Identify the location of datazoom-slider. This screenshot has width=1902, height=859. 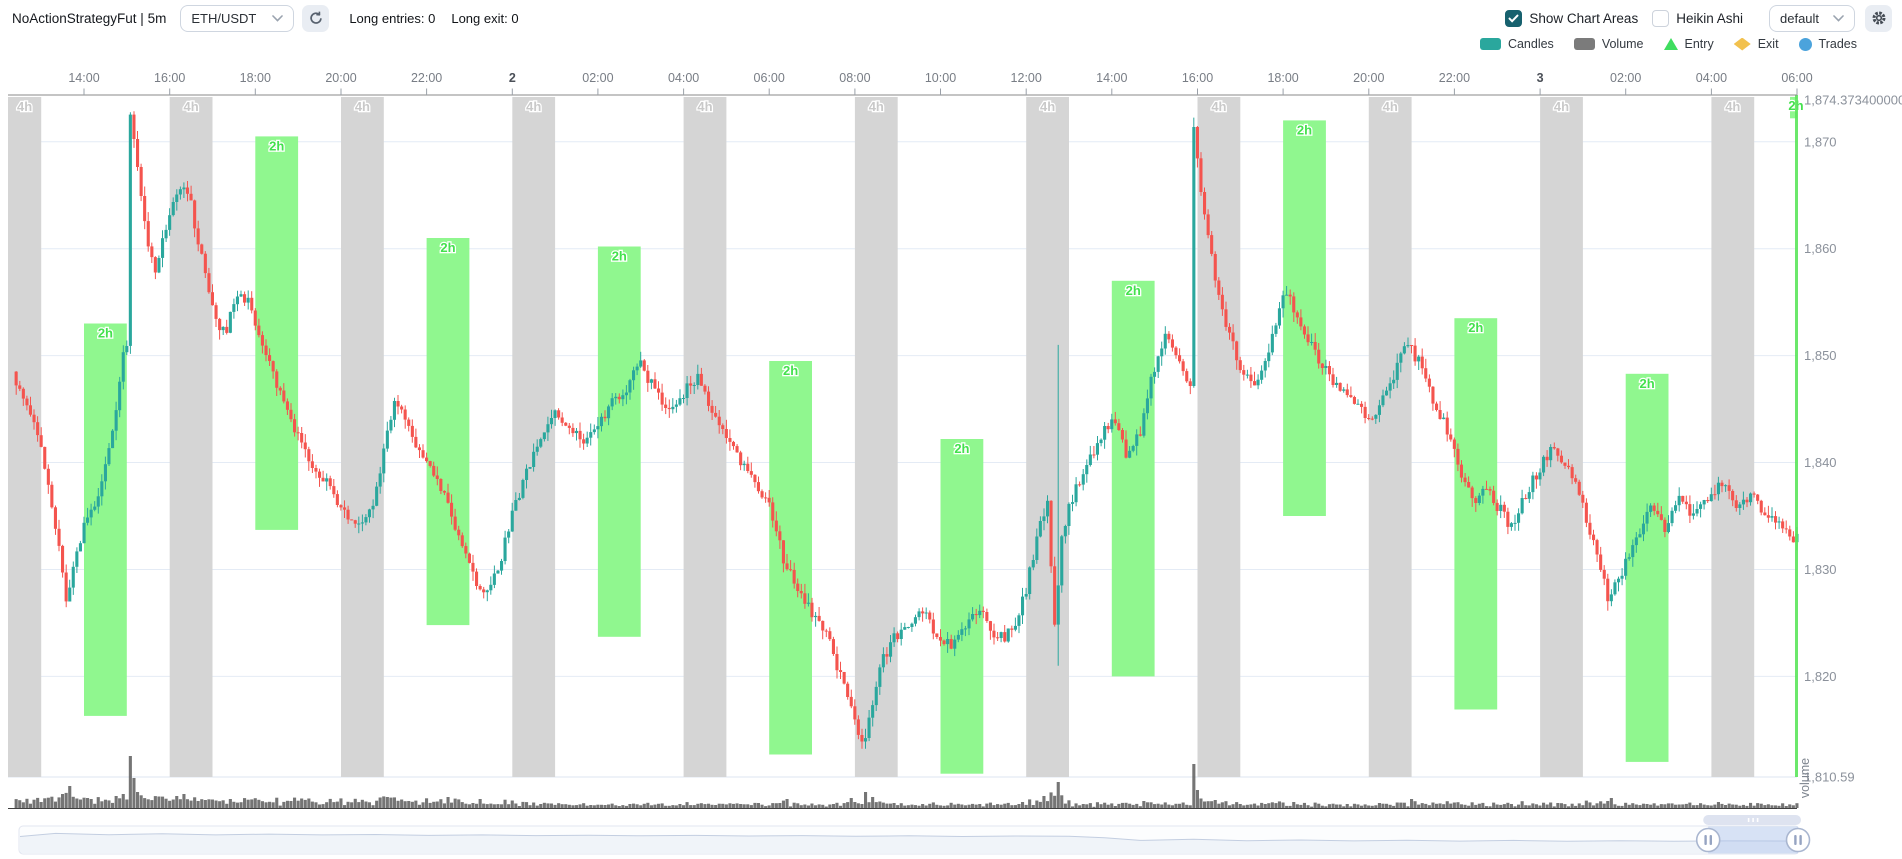
(914, 835).